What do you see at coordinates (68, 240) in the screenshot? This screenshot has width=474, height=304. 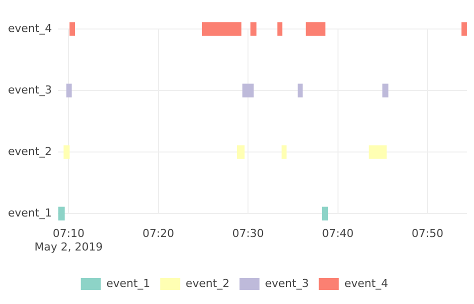 I see `x-tick-label: 07:10 May 2, 2019` at bounding box center [68, 240].